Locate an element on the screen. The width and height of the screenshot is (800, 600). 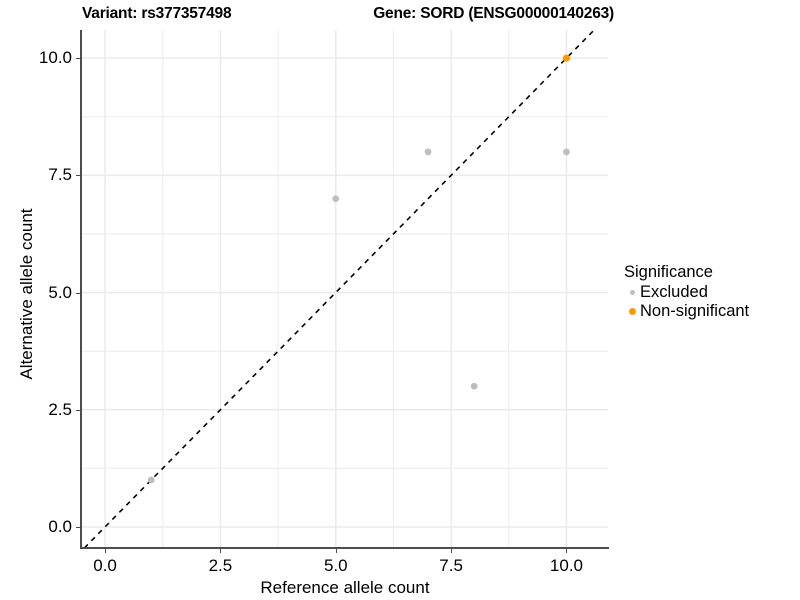
x-tick-label: 10.0 is located at coordinates (566, 565).